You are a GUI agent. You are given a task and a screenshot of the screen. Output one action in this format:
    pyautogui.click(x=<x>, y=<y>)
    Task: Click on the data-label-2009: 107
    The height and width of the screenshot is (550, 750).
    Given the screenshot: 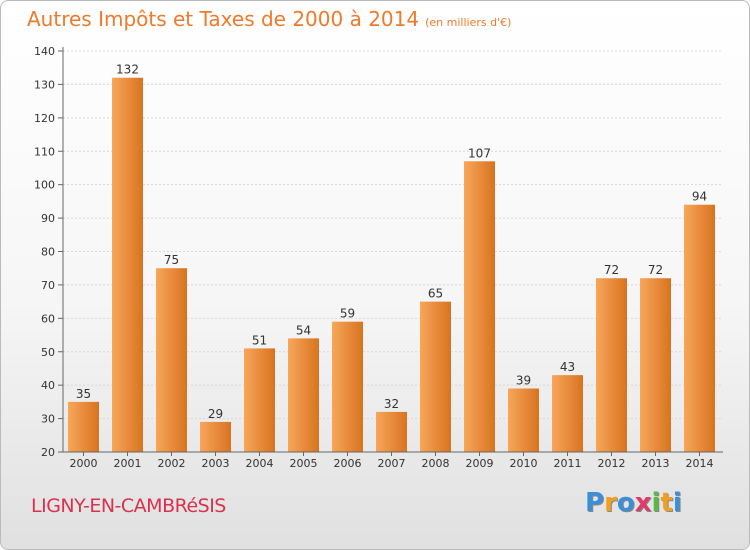 What is the action you would take?
    pyautogui.click(x=479, y=153)
    